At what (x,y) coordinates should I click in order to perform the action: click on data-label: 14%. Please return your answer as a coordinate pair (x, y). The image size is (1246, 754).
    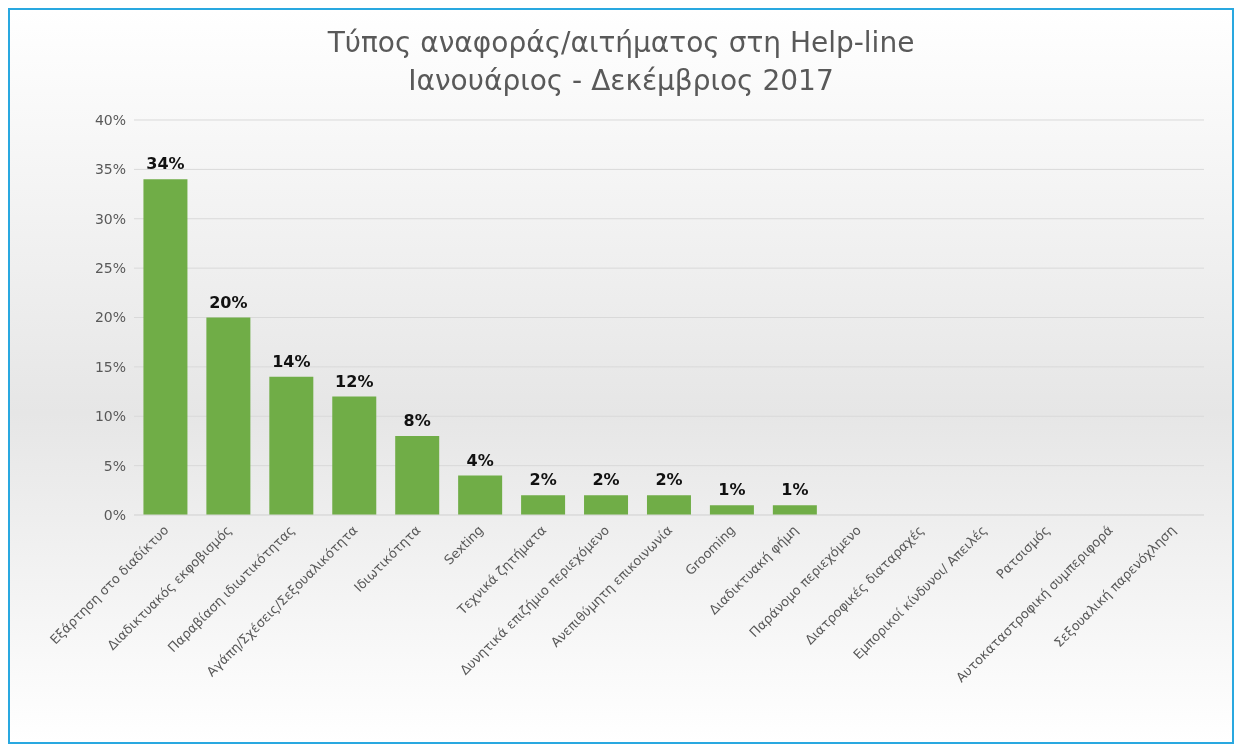
    Looking at the image, I should click on (291, 361).